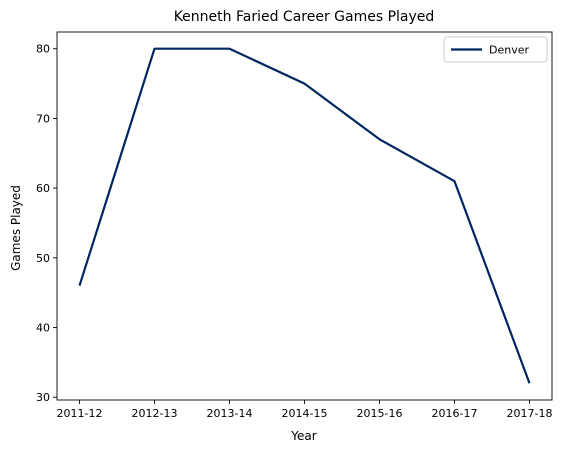  What do you see at coordinates (509, 50) in the screenshot?
I see `legend-entry-label: Denver` at bounding box center [509, 50].